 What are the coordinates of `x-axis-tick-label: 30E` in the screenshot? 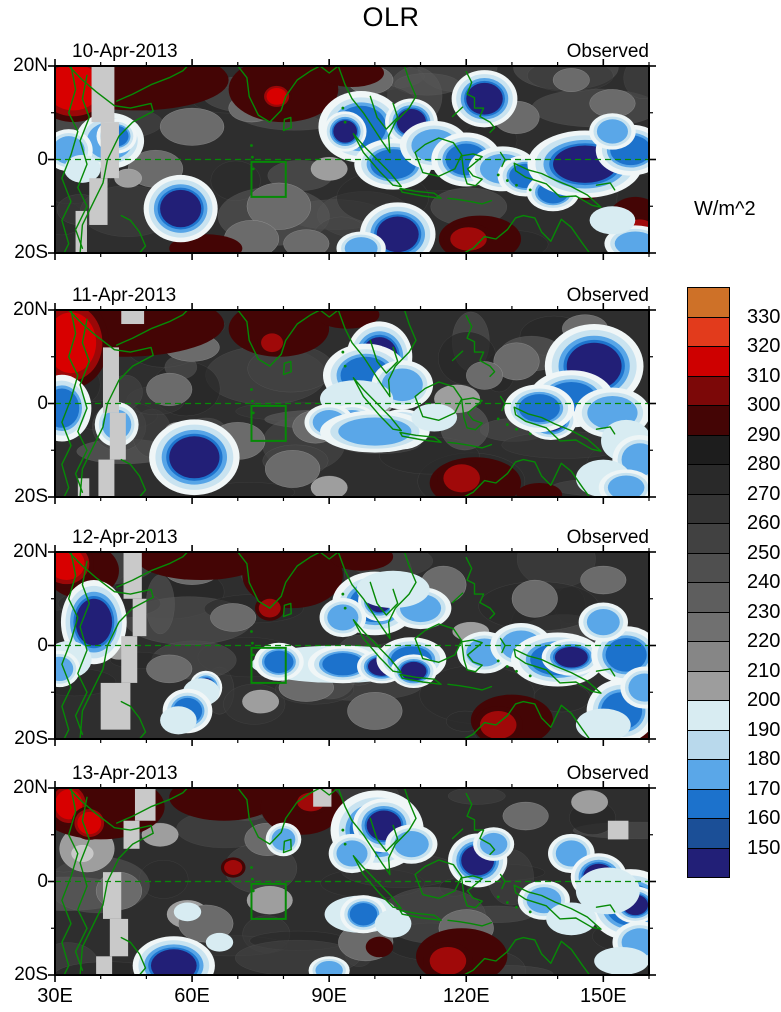 It's located at (55, 996).